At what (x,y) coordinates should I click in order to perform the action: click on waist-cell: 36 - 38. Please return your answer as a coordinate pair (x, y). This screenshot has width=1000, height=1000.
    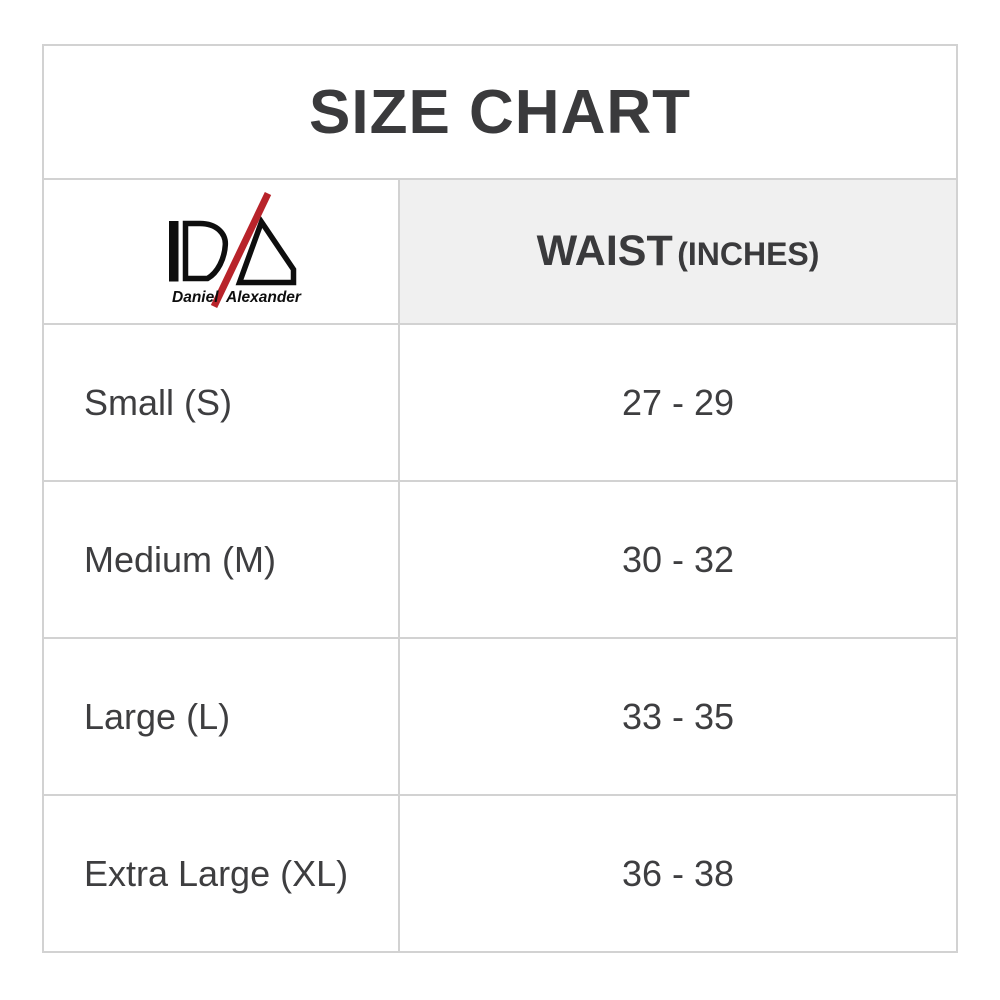
    Looking at the image, I should click on (678, 873).